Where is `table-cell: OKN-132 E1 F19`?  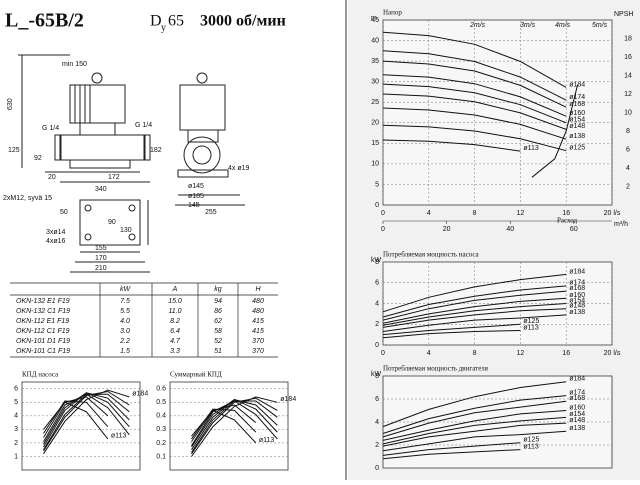
table-cell: OKN-132 E1 F19 is located at coordinates (43, 301).